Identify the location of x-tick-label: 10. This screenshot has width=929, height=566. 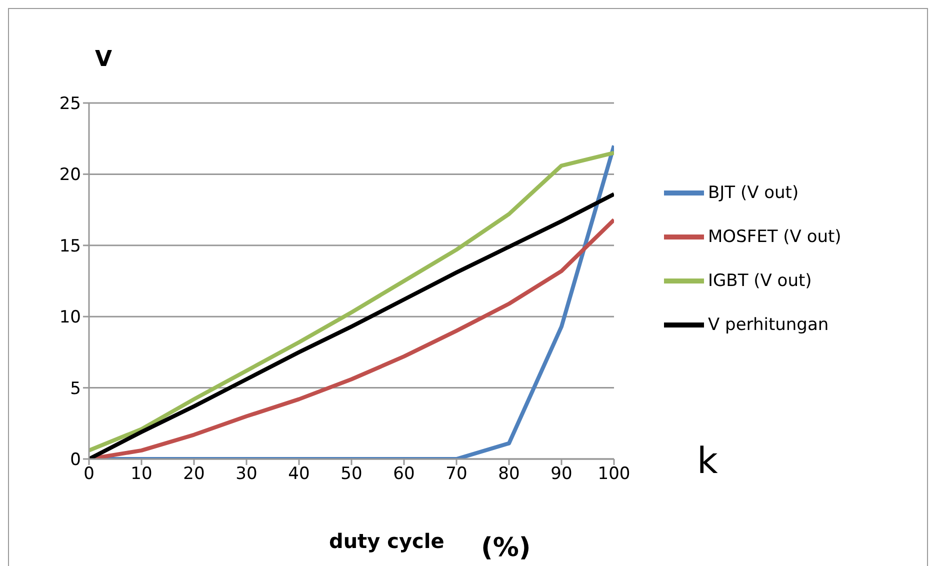
(141, 474).